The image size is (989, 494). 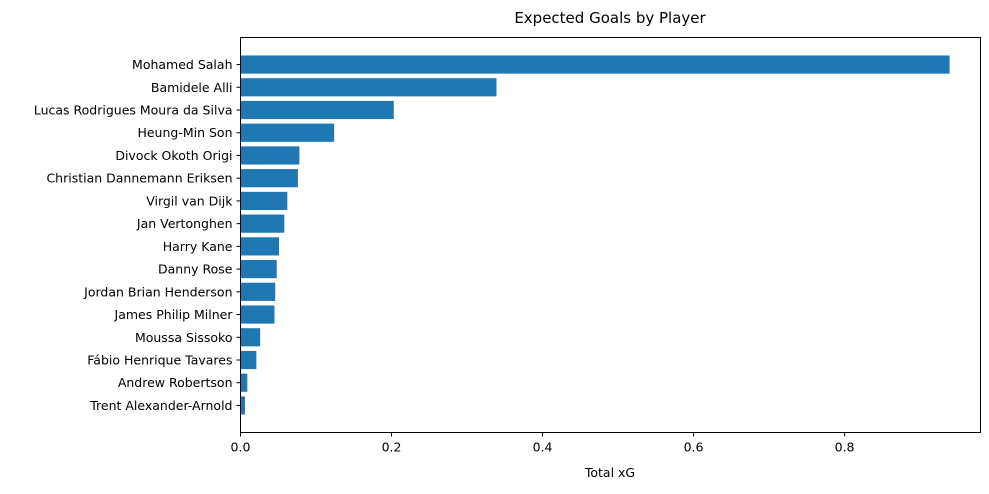 What do you see at coordinates (174, 314) in the screenshot?
I see `y-tick-label: James Philip Milner` at bounding box center [174, 314].